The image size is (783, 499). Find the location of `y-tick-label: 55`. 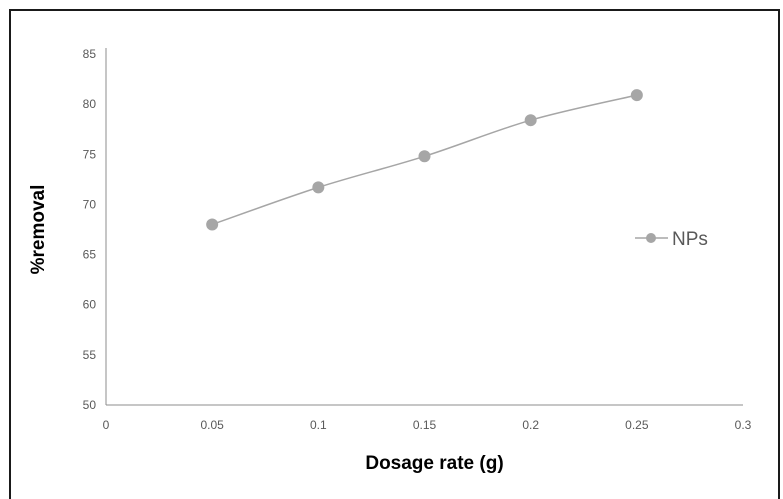

y-tick-label: 55 is located at coordinates (90, 355).